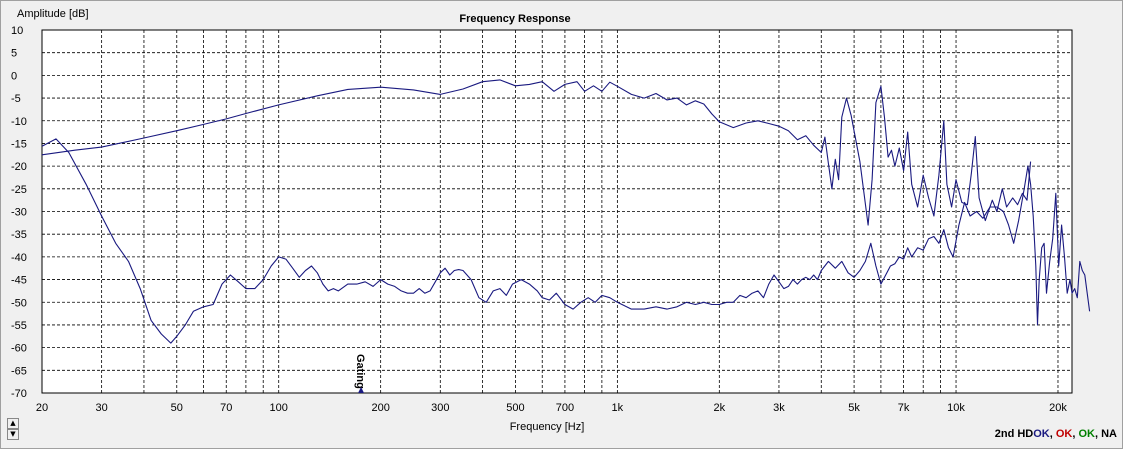 This screenshot has height=449, width=1123. Describe the element at coordinates (19, 167) in the screenshot. I see `y-tick-label: -20` at that location.